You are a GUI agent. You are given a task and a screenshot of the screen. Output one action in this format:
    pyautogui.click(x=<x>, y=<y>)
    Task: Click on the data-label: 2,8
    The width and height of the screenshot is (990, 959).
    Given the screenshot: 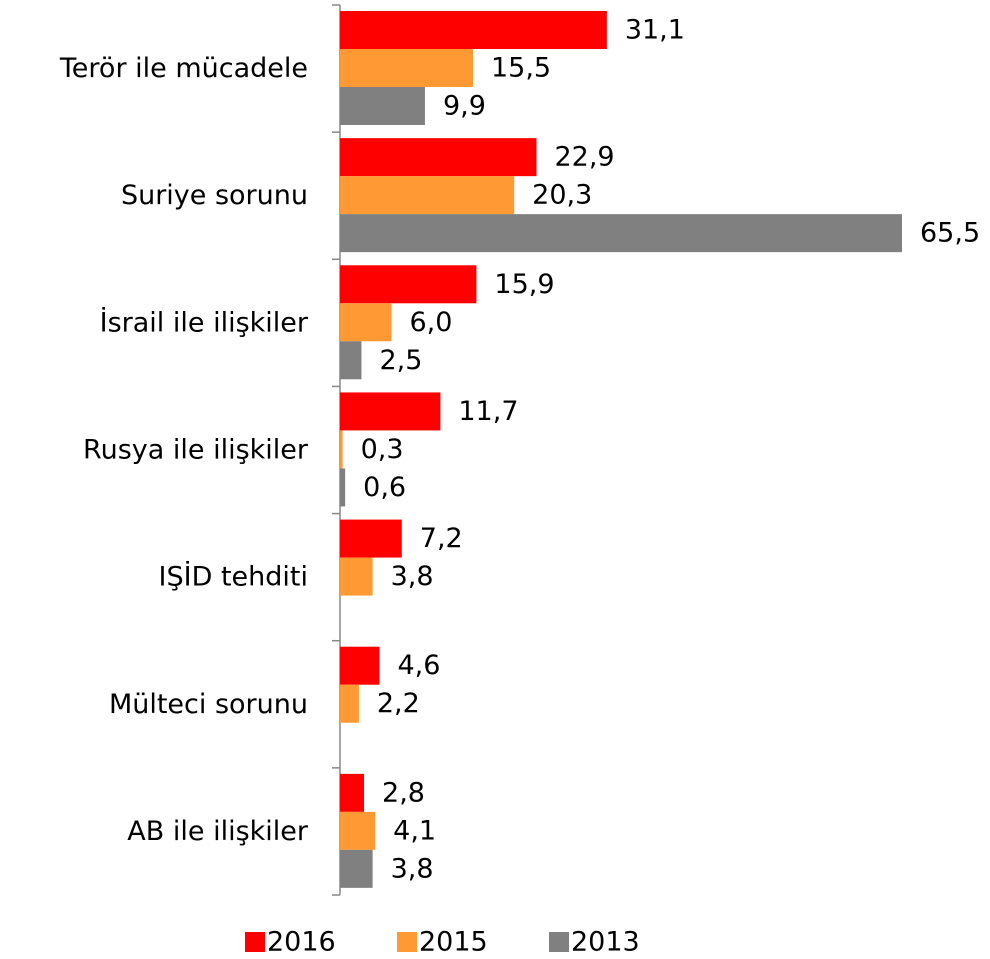 What is the action you would take?
    pyautogui.click(x=403, y=792)
    